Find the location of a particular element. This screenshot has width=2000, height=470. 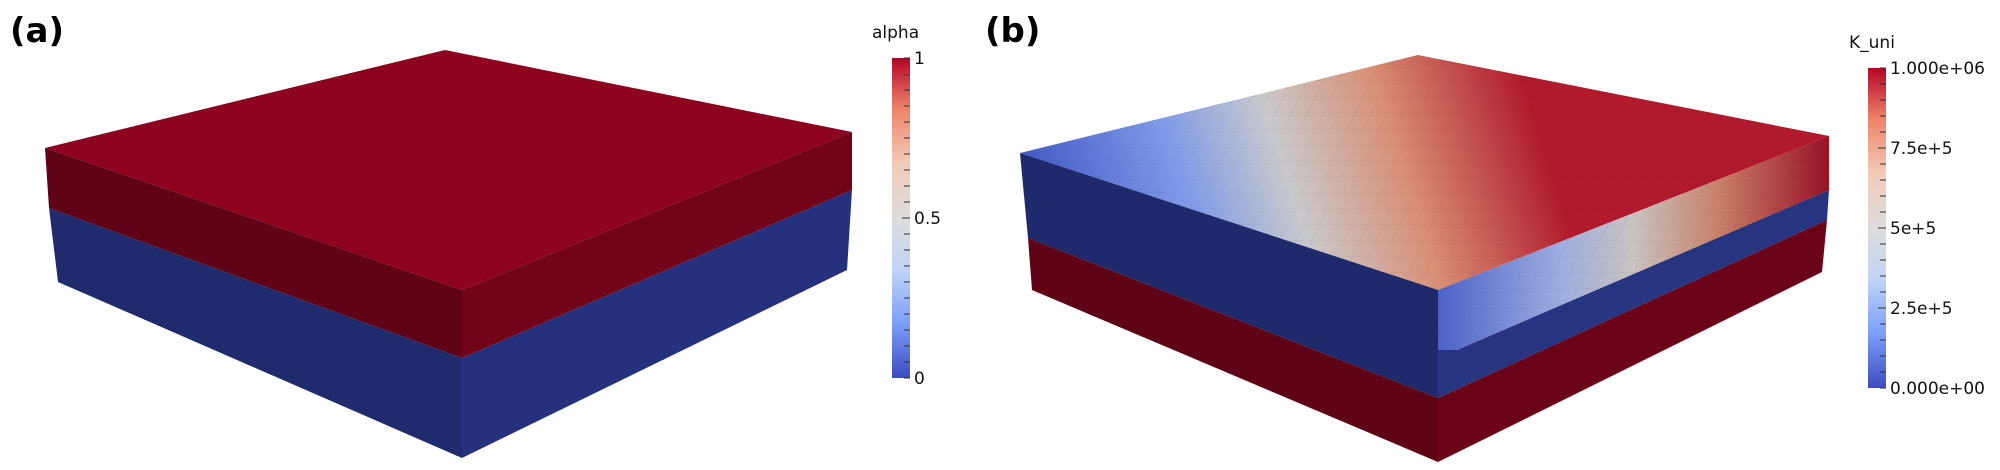

slab-b-left-blue is located at coordinates (1229, 275).